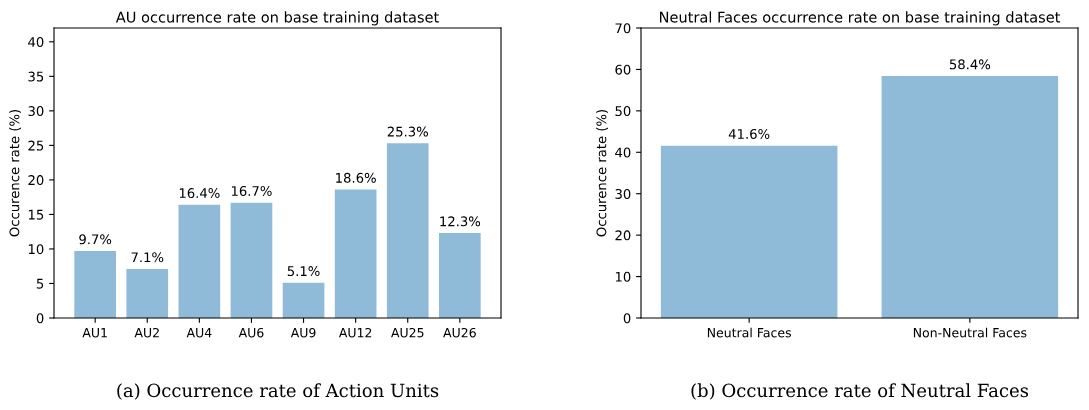 The image size is (1089, 410). Describe the element at coordinates (251, 332) in the screenshot. I see `x-tick-label: AU6` at that location.